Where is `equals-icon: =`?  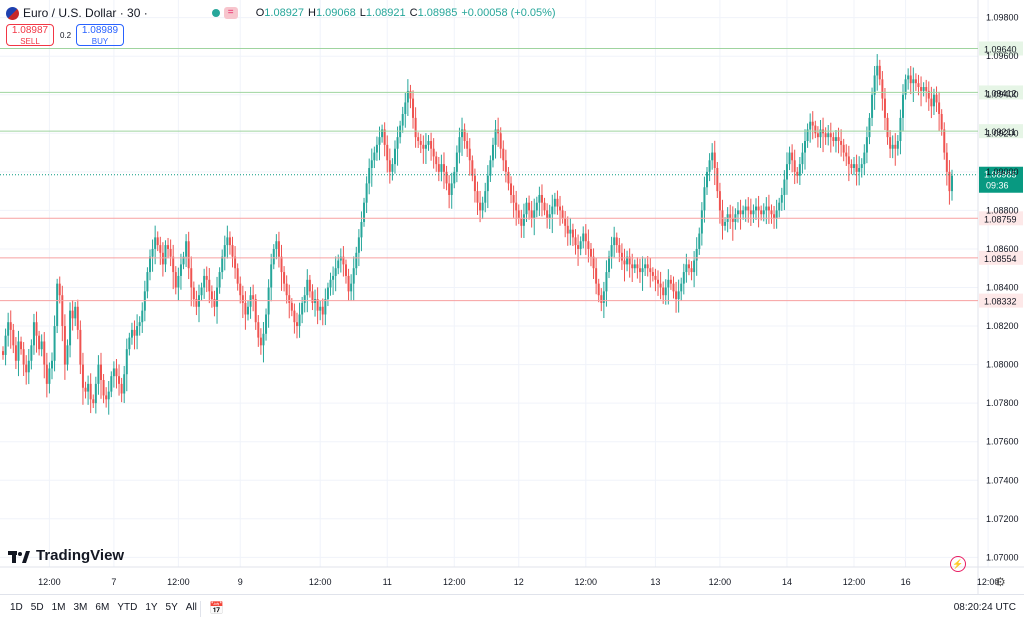 equals-icon: = is located at coordinates (230, 13).